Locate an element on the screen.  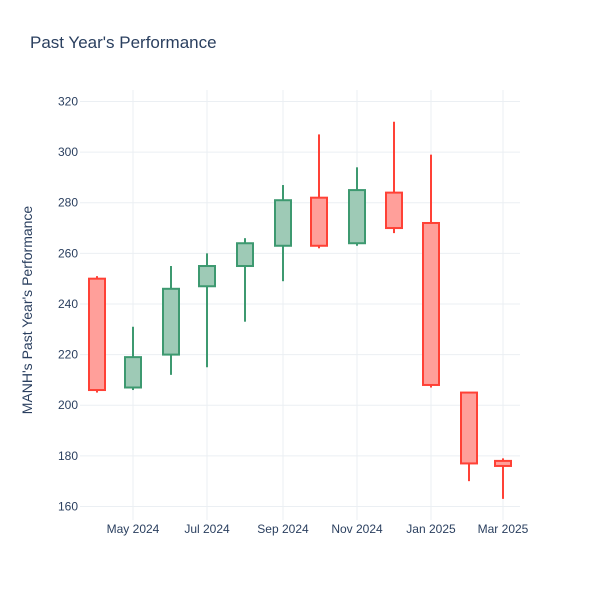
x-tick-label: Sep 2024 is located at coordinates (283, 529).